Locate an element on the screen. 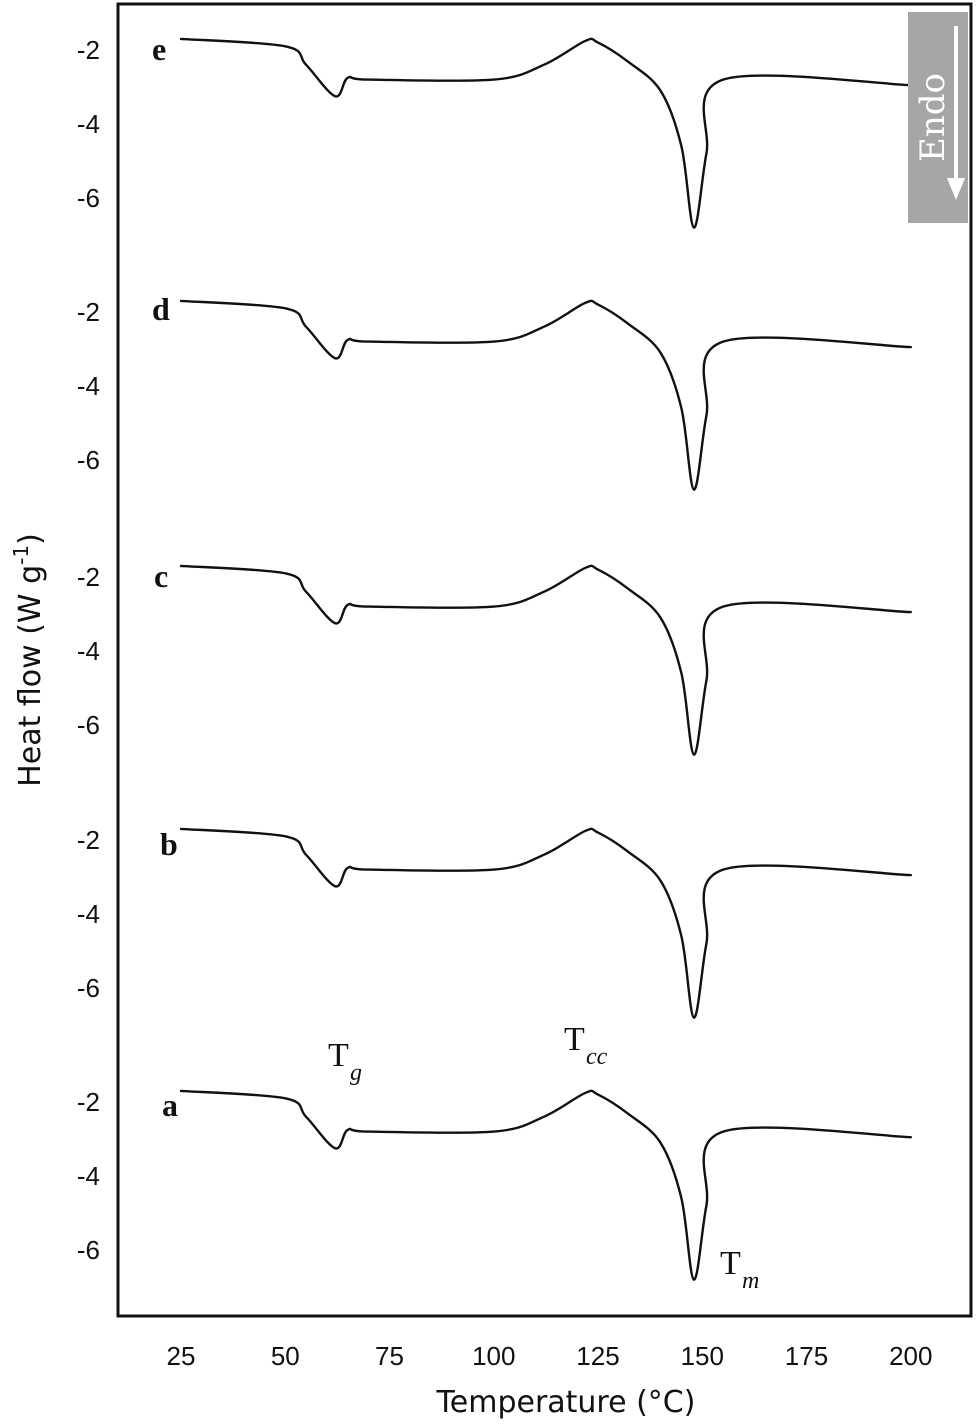 Image resolution: width=980 pixels, height=1425 pixels. endo-direction-indicator: Endo is located at coordinates (938, 117).